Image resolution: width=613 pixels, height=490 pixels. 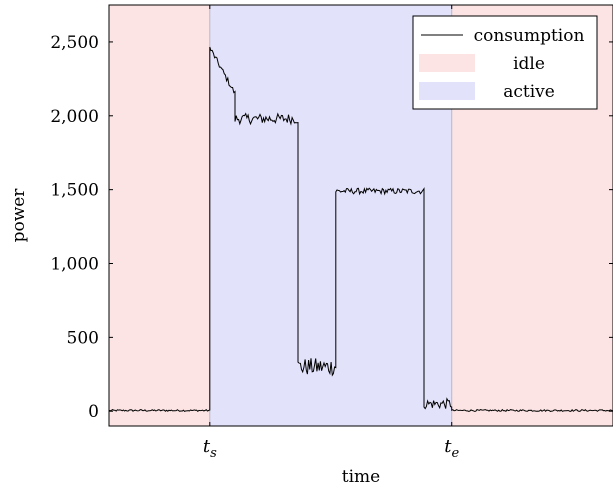 What do you see at coordinates (361, 476) in the screenshot?
I see `x-axis-title: time` at bounding box center [361, 476].